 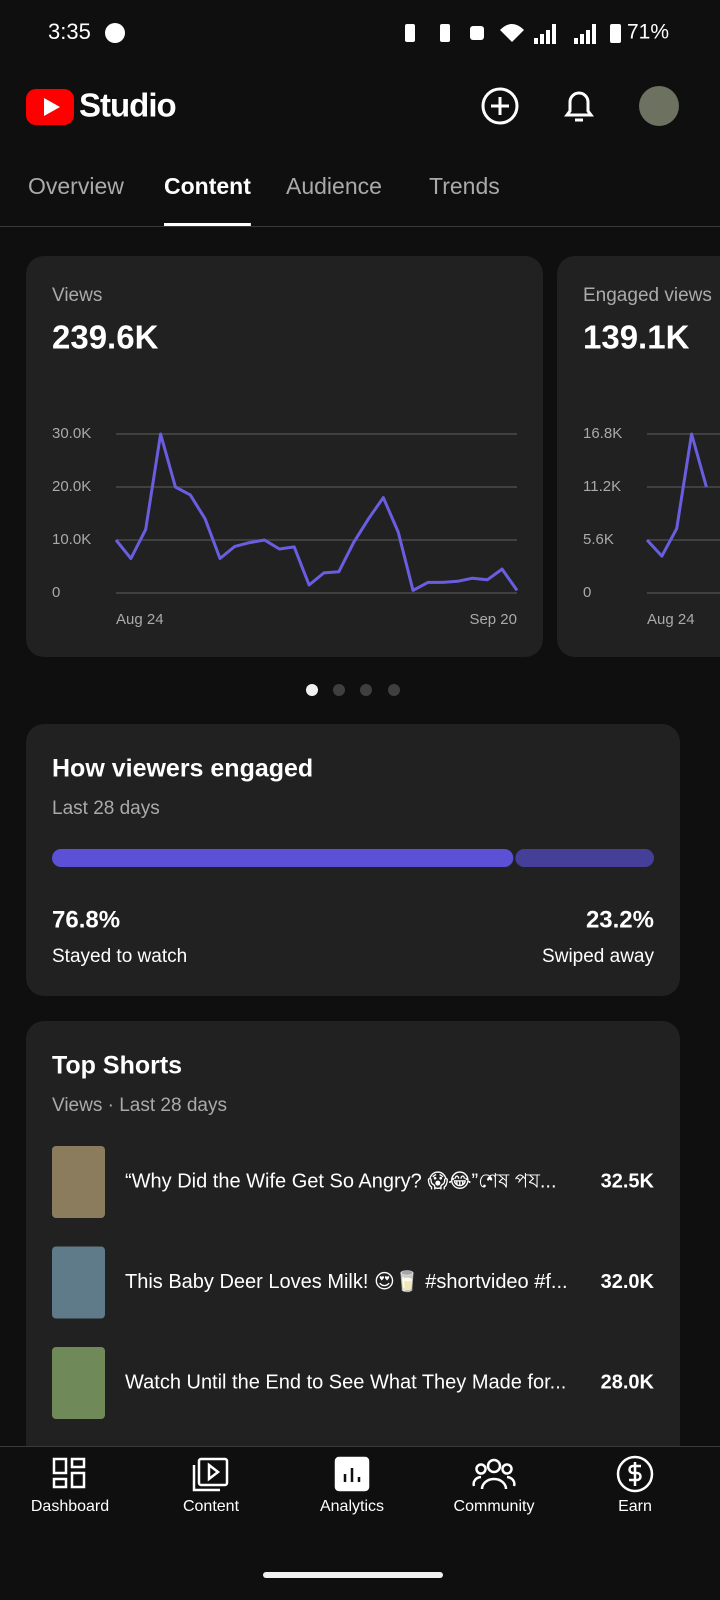 What do you see at coordinates (211, 1506) in the screenshot?
I see `nav-label: Content` at bounding box center [211, 1506].